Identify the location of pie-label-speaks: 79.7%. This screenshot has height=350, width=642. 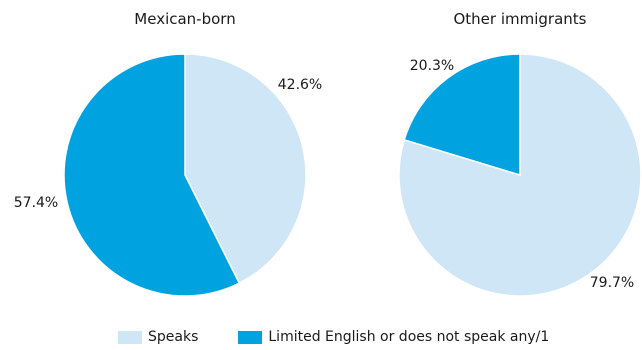
(612, 283).